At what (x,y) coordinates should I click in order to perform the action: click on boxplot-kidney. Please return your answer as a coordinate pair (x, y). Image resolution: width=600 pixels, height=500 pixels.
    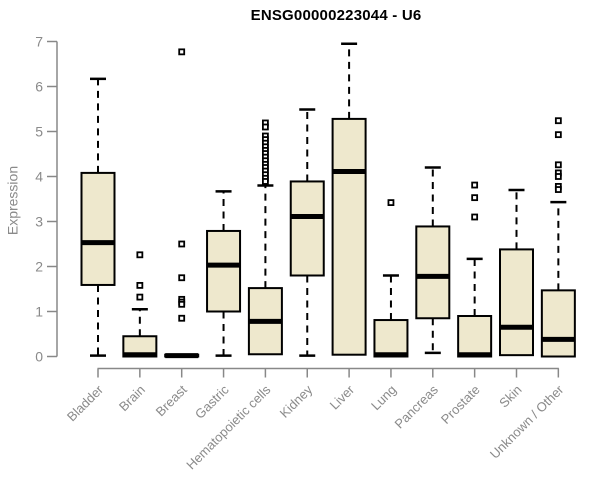
    Looking at the image, I should click on (307, 232).